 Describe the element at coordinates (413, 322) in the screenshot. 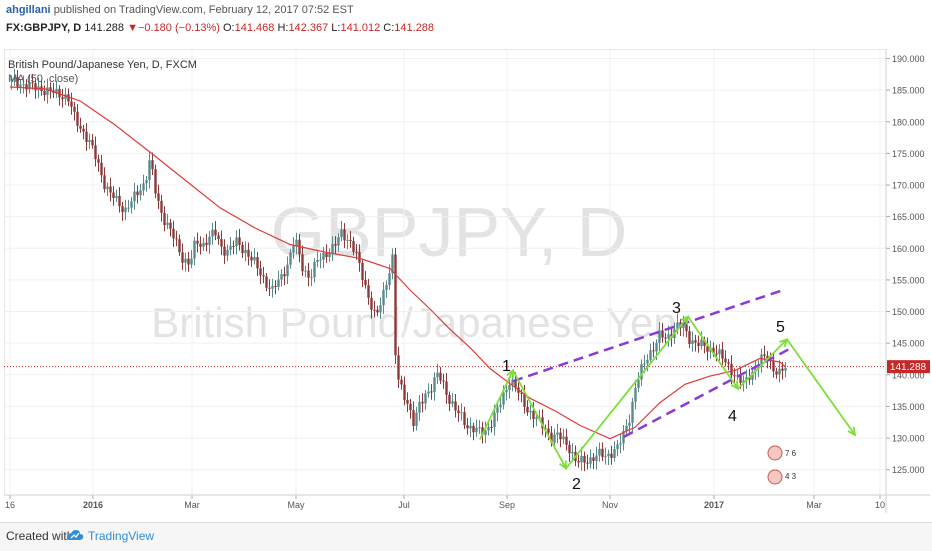

I see `watermark-name: British Pound/Japanese Yen` at that location.